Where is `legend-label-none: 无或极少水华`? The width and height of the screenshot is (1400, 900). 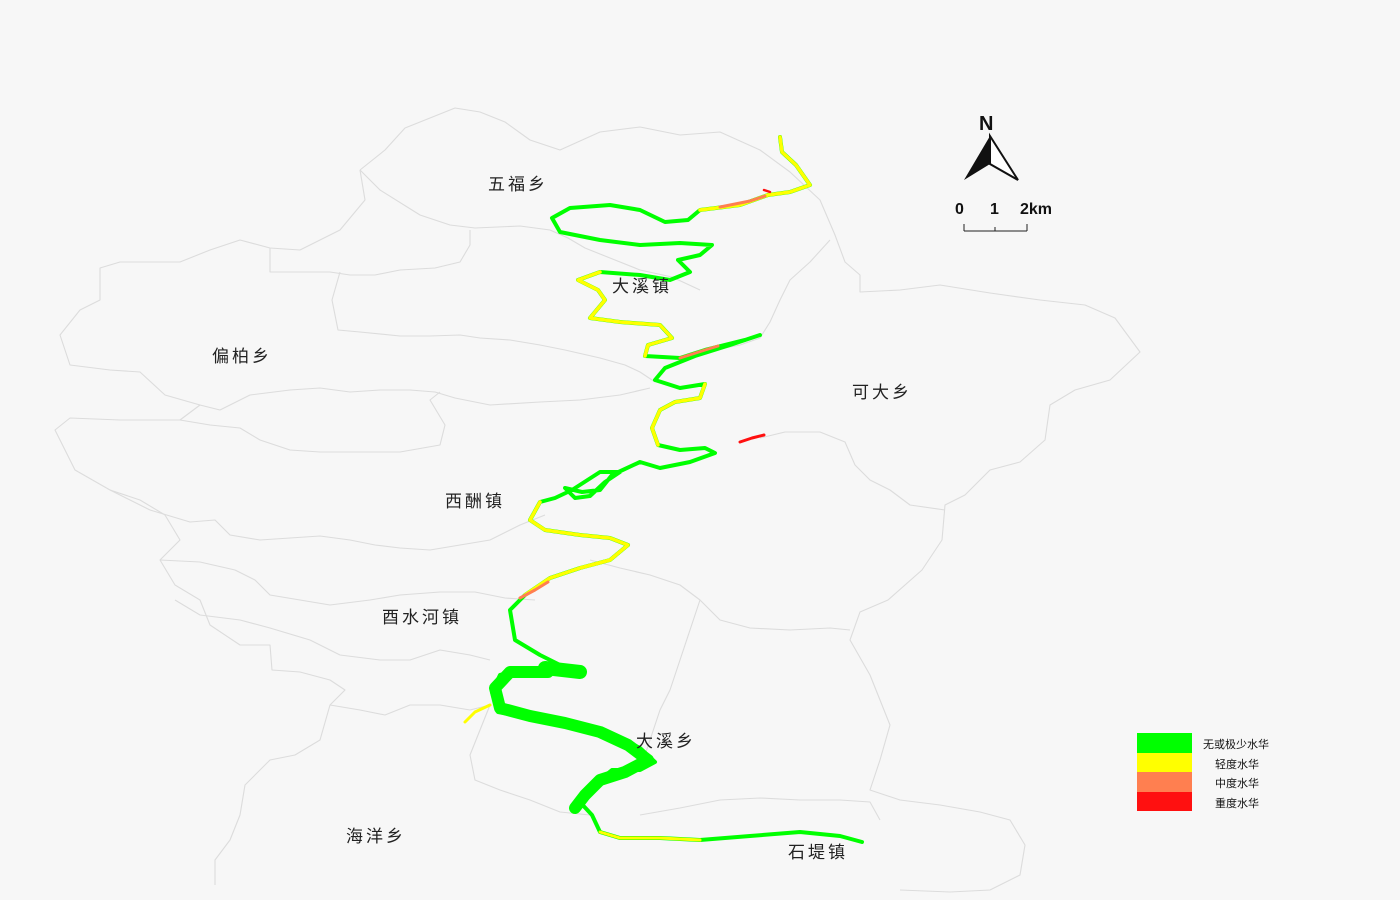 legend-label-none: 无或极少水华 is located at coordinates (1236, 744).